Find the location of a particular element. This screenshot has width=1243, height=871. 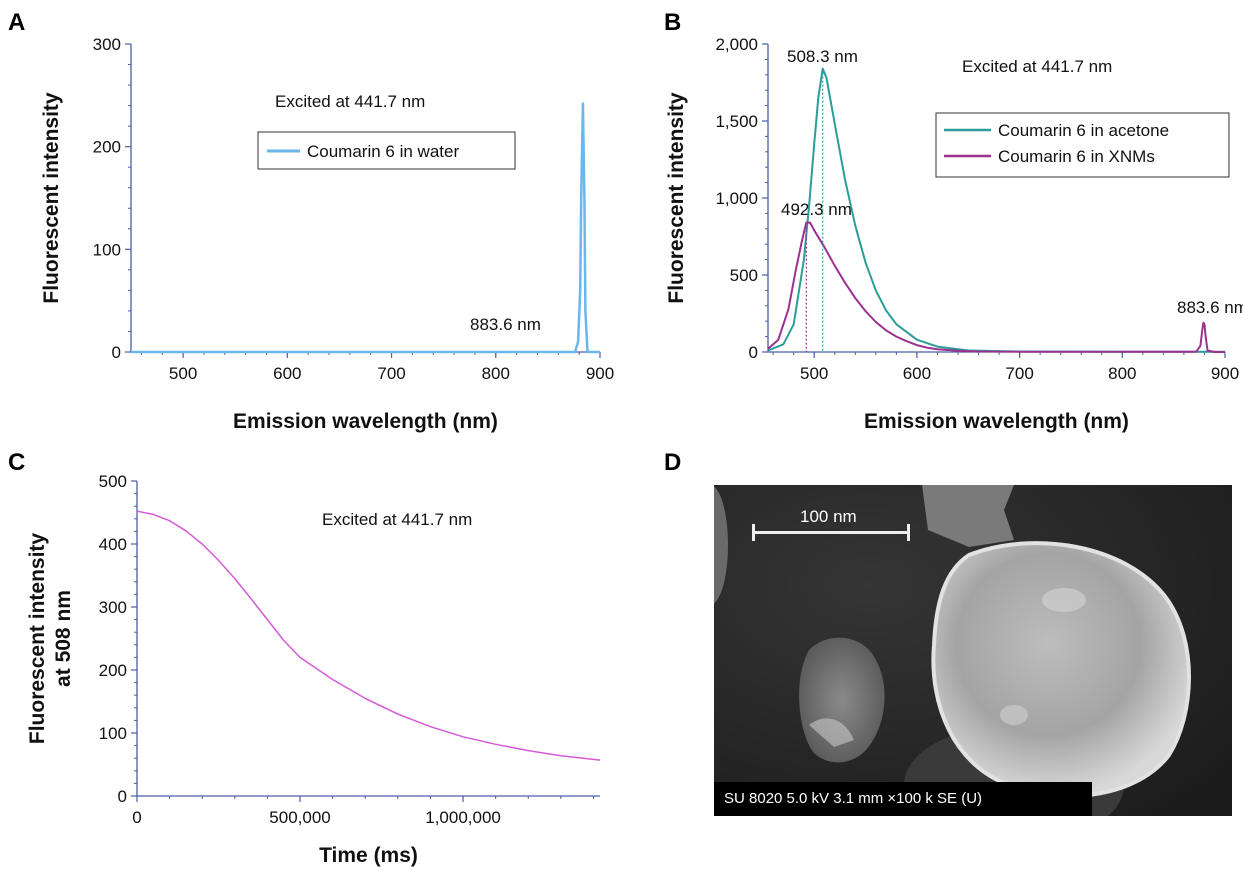

chart-b-peak-label-acetone: 508.3 nm is located at coordinates (822, 56).